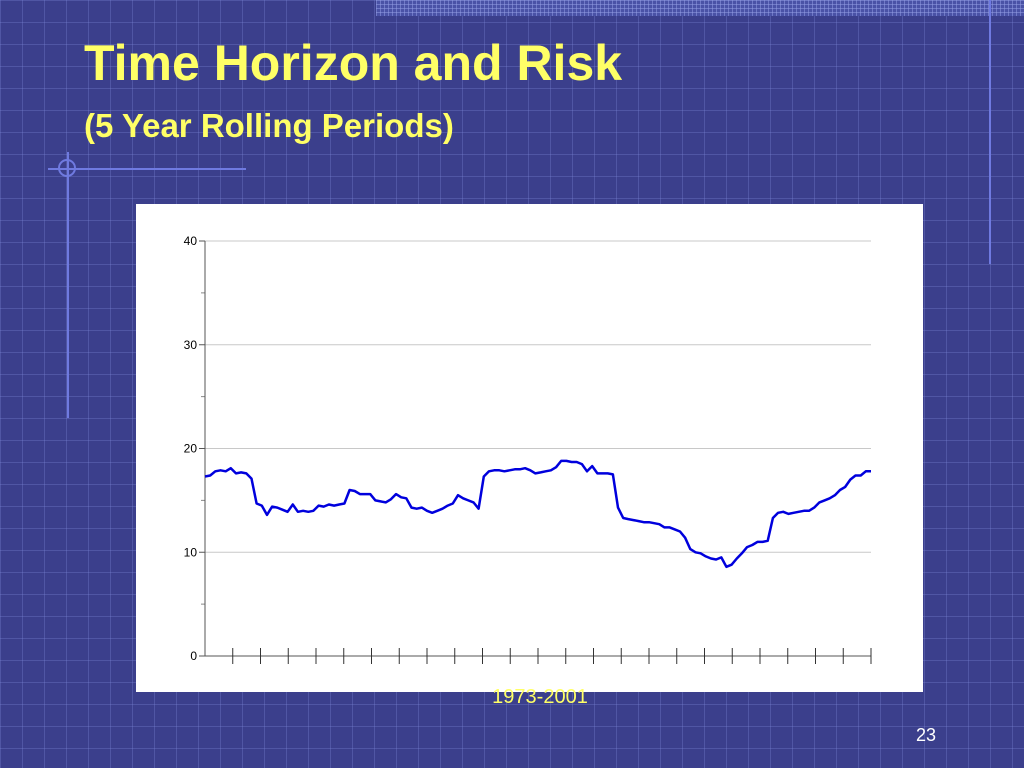 The height and width of the screenshot is (768, 1024). Describe the element at coordinates (191, 552) in the screenshot. I see `y-tick-label: 10` at that location.